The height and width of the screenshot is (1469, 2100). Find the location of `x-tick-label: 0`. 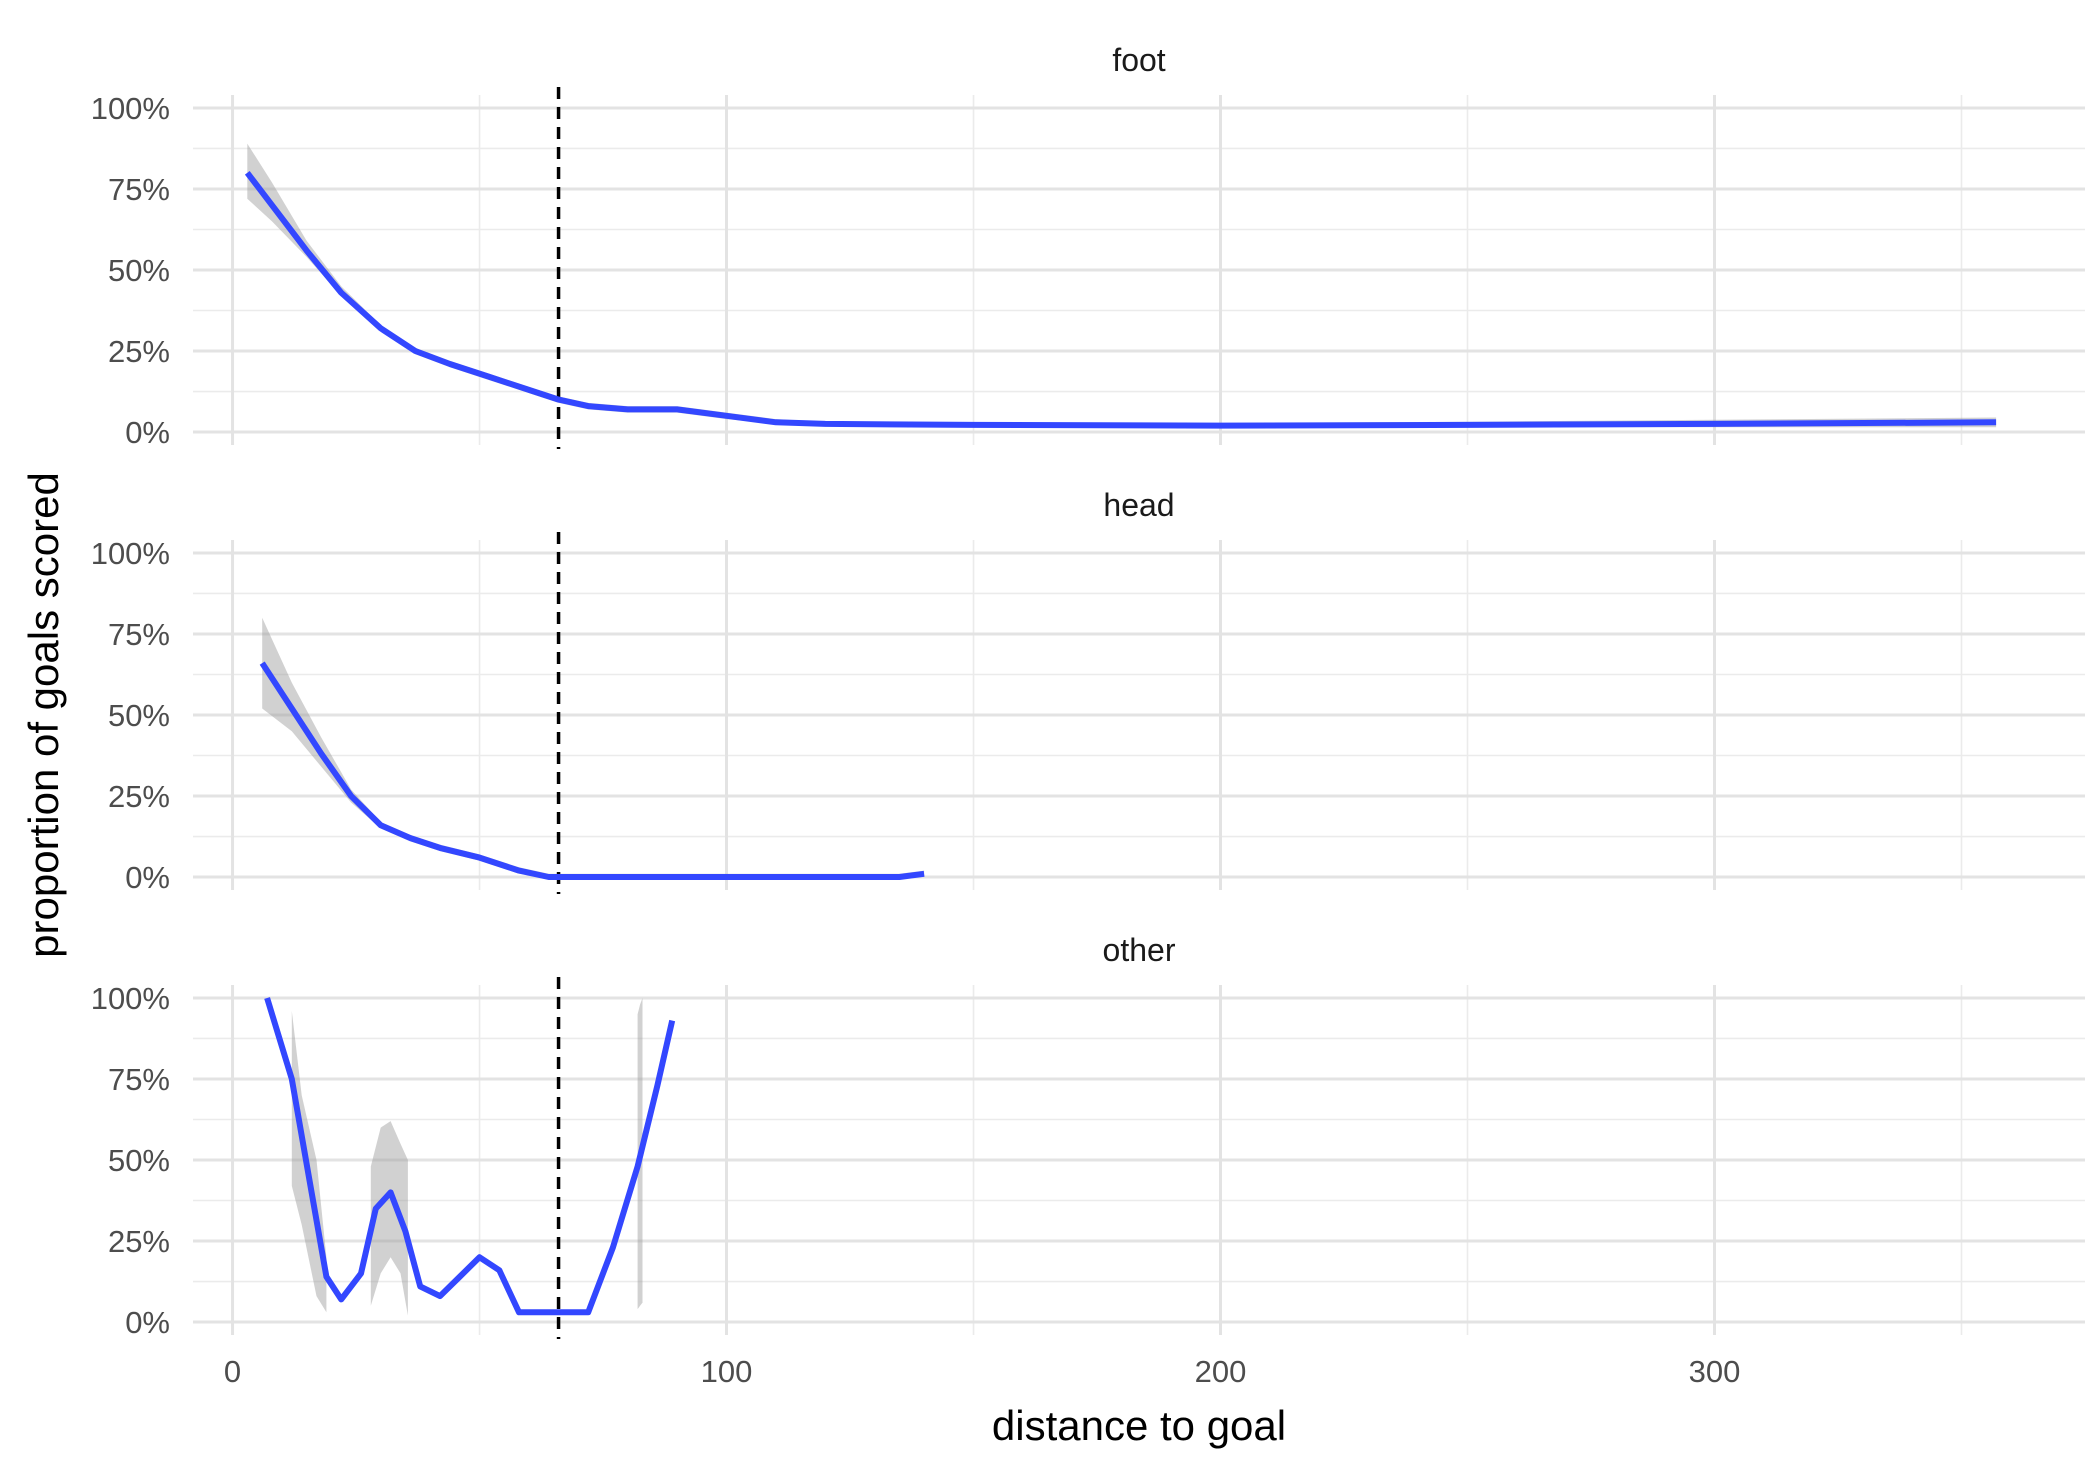

x-tick-label: 0 is located at coordinates (232, 1371).